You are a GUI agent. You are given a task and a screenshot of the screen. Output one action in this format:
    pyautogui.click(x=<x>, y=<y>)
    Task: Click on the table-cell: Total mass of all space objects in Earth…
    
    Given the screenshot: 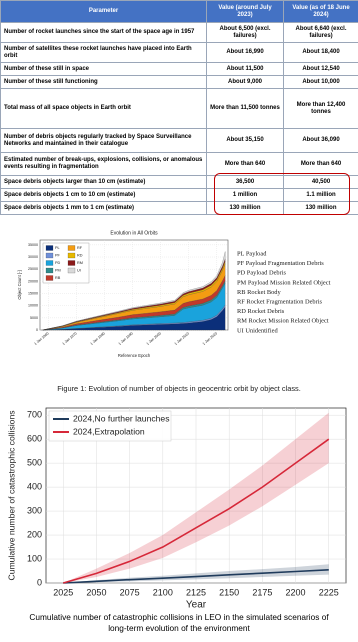 What is the action you would take?
    pyautogui.click(x=103, y=108)
    